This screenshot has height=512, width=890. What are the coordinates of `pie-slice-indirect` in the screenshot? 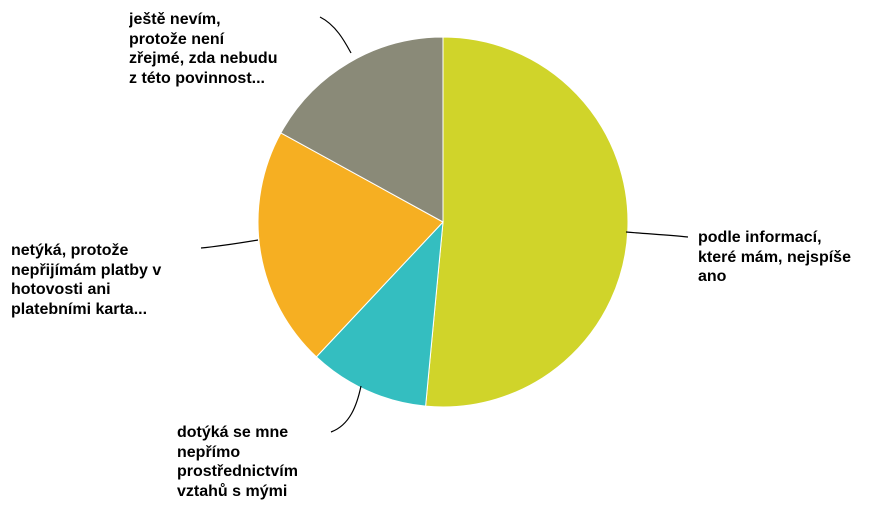 It's located at (379, 313).